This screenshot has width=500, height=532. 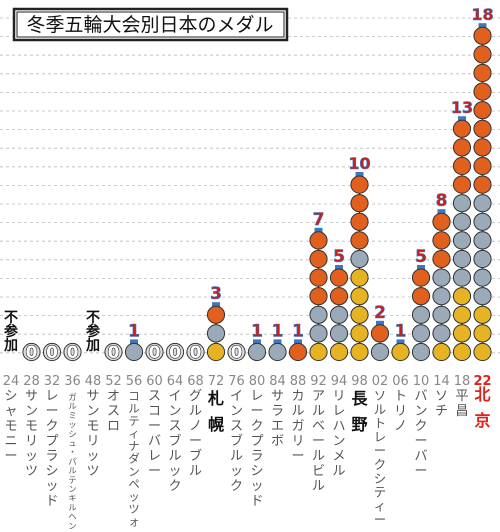 I want to click on year-label: 92, so click(x=318, y=381).